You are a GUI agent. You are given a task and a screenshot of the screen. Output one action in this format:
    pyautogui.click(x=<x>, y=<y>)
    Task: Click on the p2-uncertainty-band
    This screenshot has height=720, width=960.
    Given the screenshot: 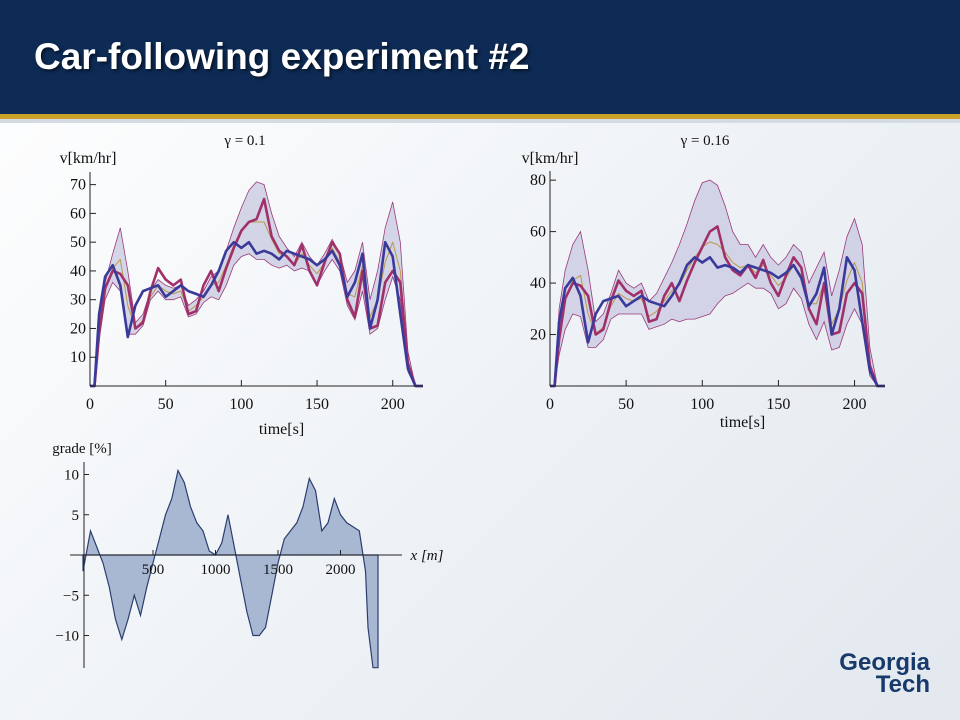 What is the action you would take?
    pyautogui.click(x=717, y=283)
    